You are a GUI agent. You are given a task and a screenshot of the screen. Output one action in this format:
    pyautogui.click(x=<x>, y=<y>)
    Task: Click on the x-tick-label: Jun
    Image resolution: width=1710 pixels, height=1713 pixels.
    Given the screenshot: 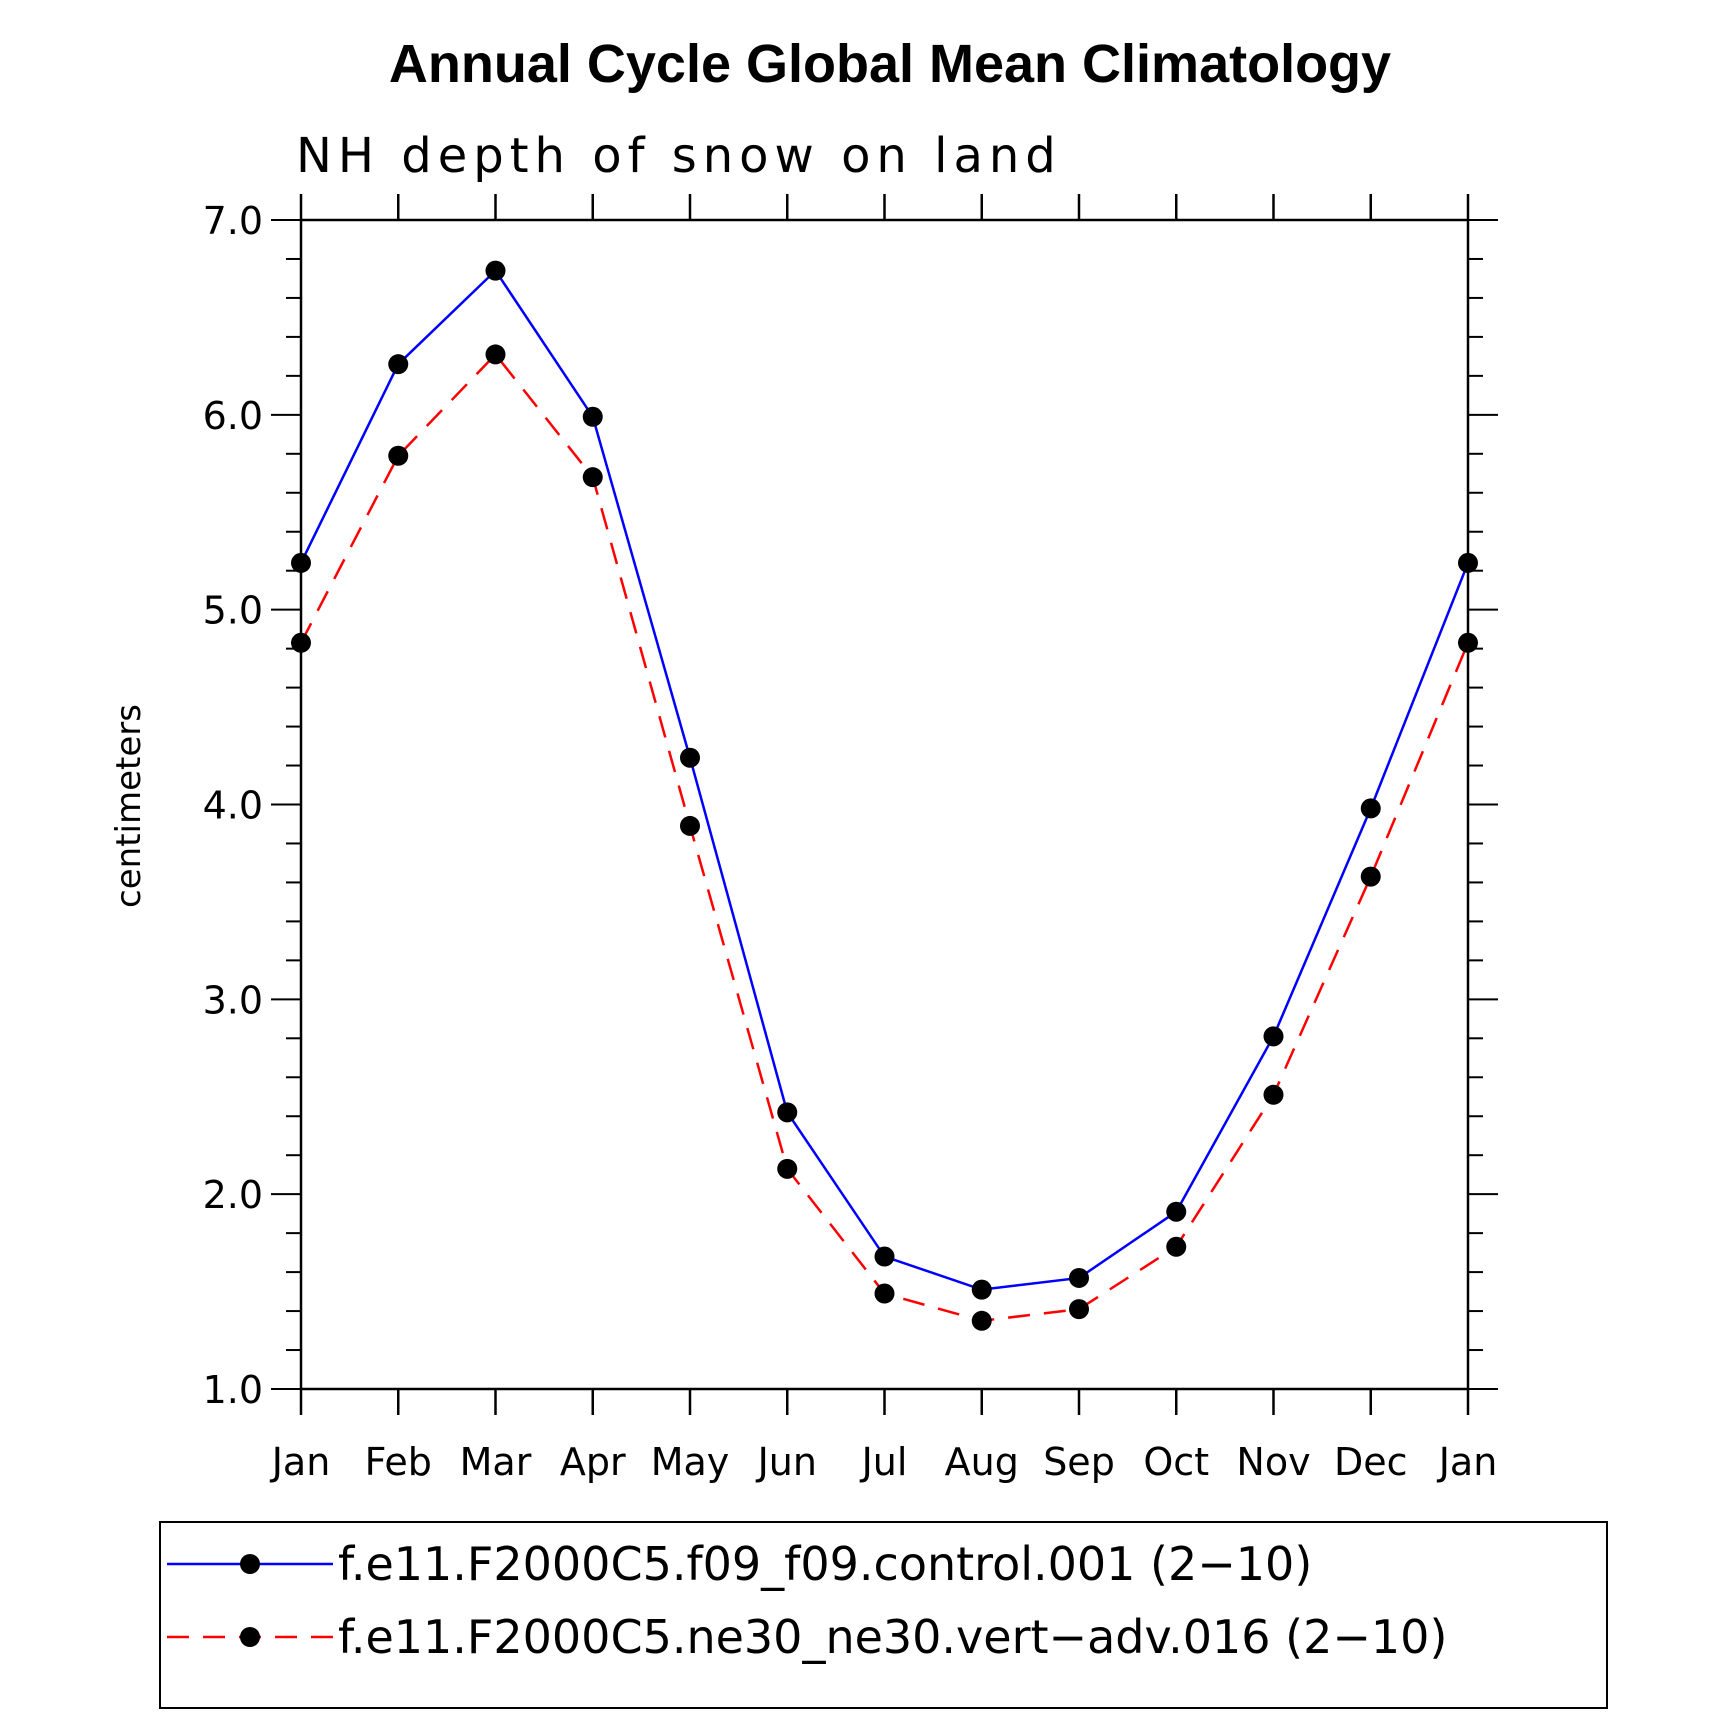 What is the action you would take?
    pyautogui.click(x=786, y=1462)
    